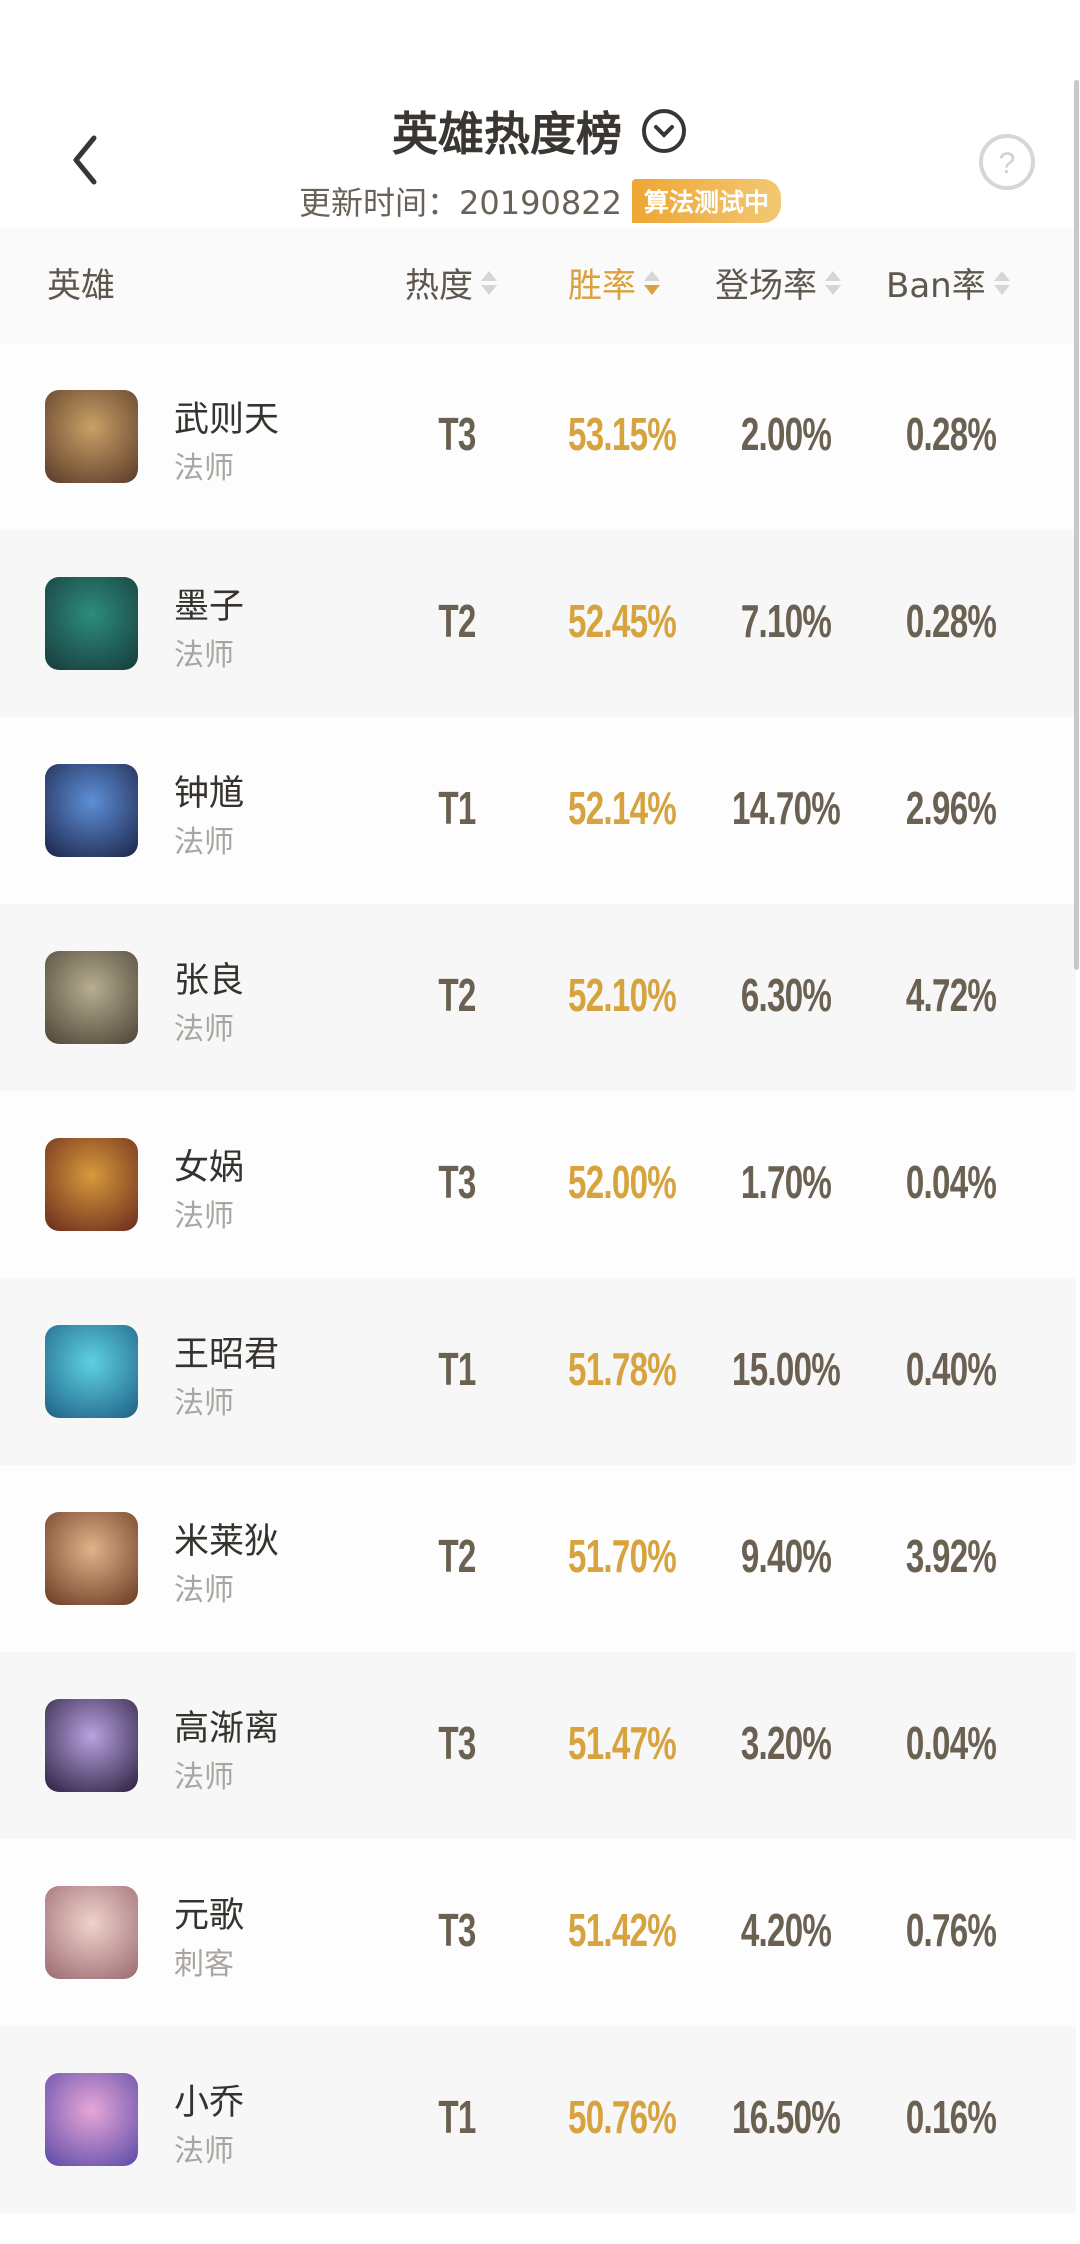 The width and height of the screenshot is (1080, 2244). I want to click on hero-pick-rate: 14.70%, so click(786, 808).